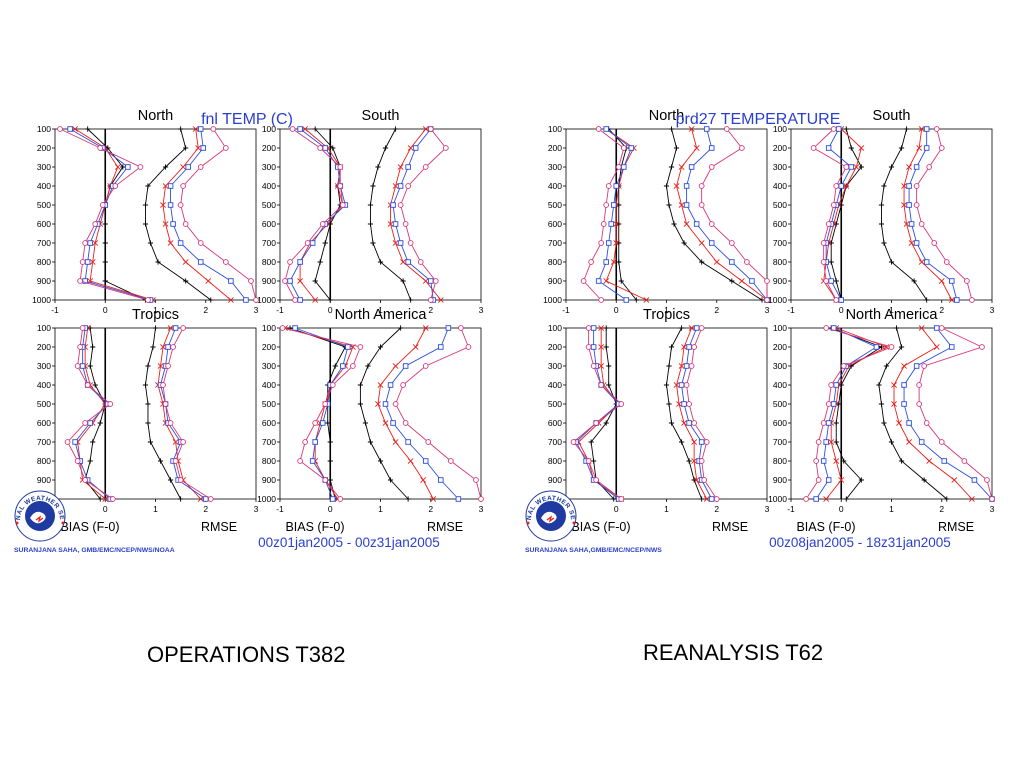  What do you see at coordinates (105, 509) in the screenshot?
I see `x-tick-label: 0` at bounding box center [105, 509].